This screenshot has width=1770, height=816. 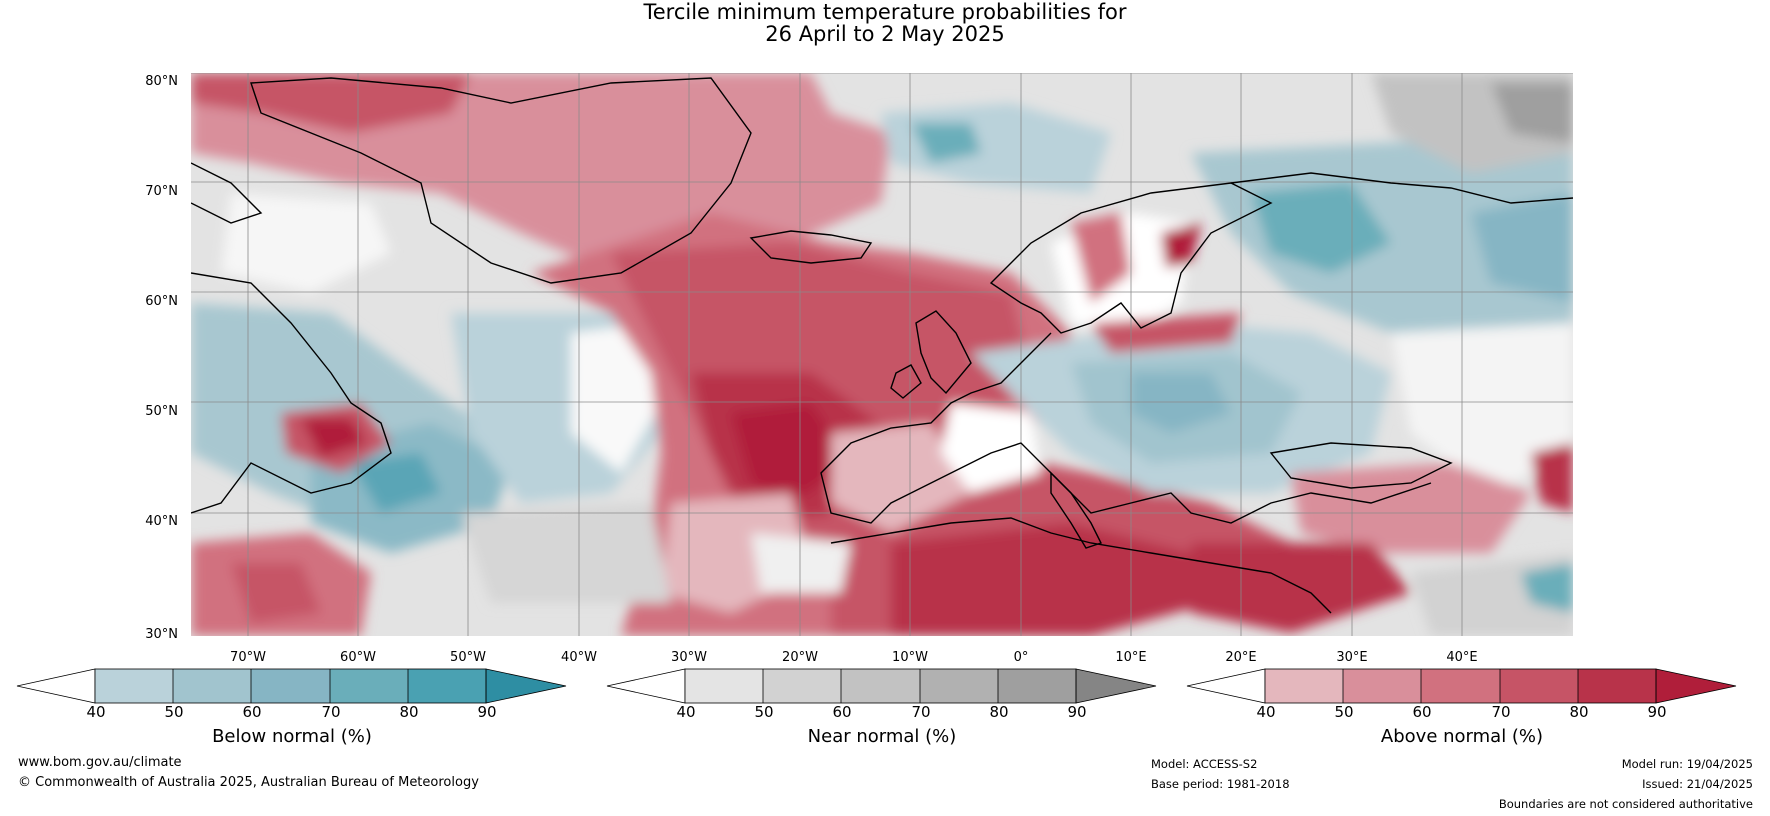 I want to click on colorbar-above-tick-60: 60, so click(x=1422, y=712).